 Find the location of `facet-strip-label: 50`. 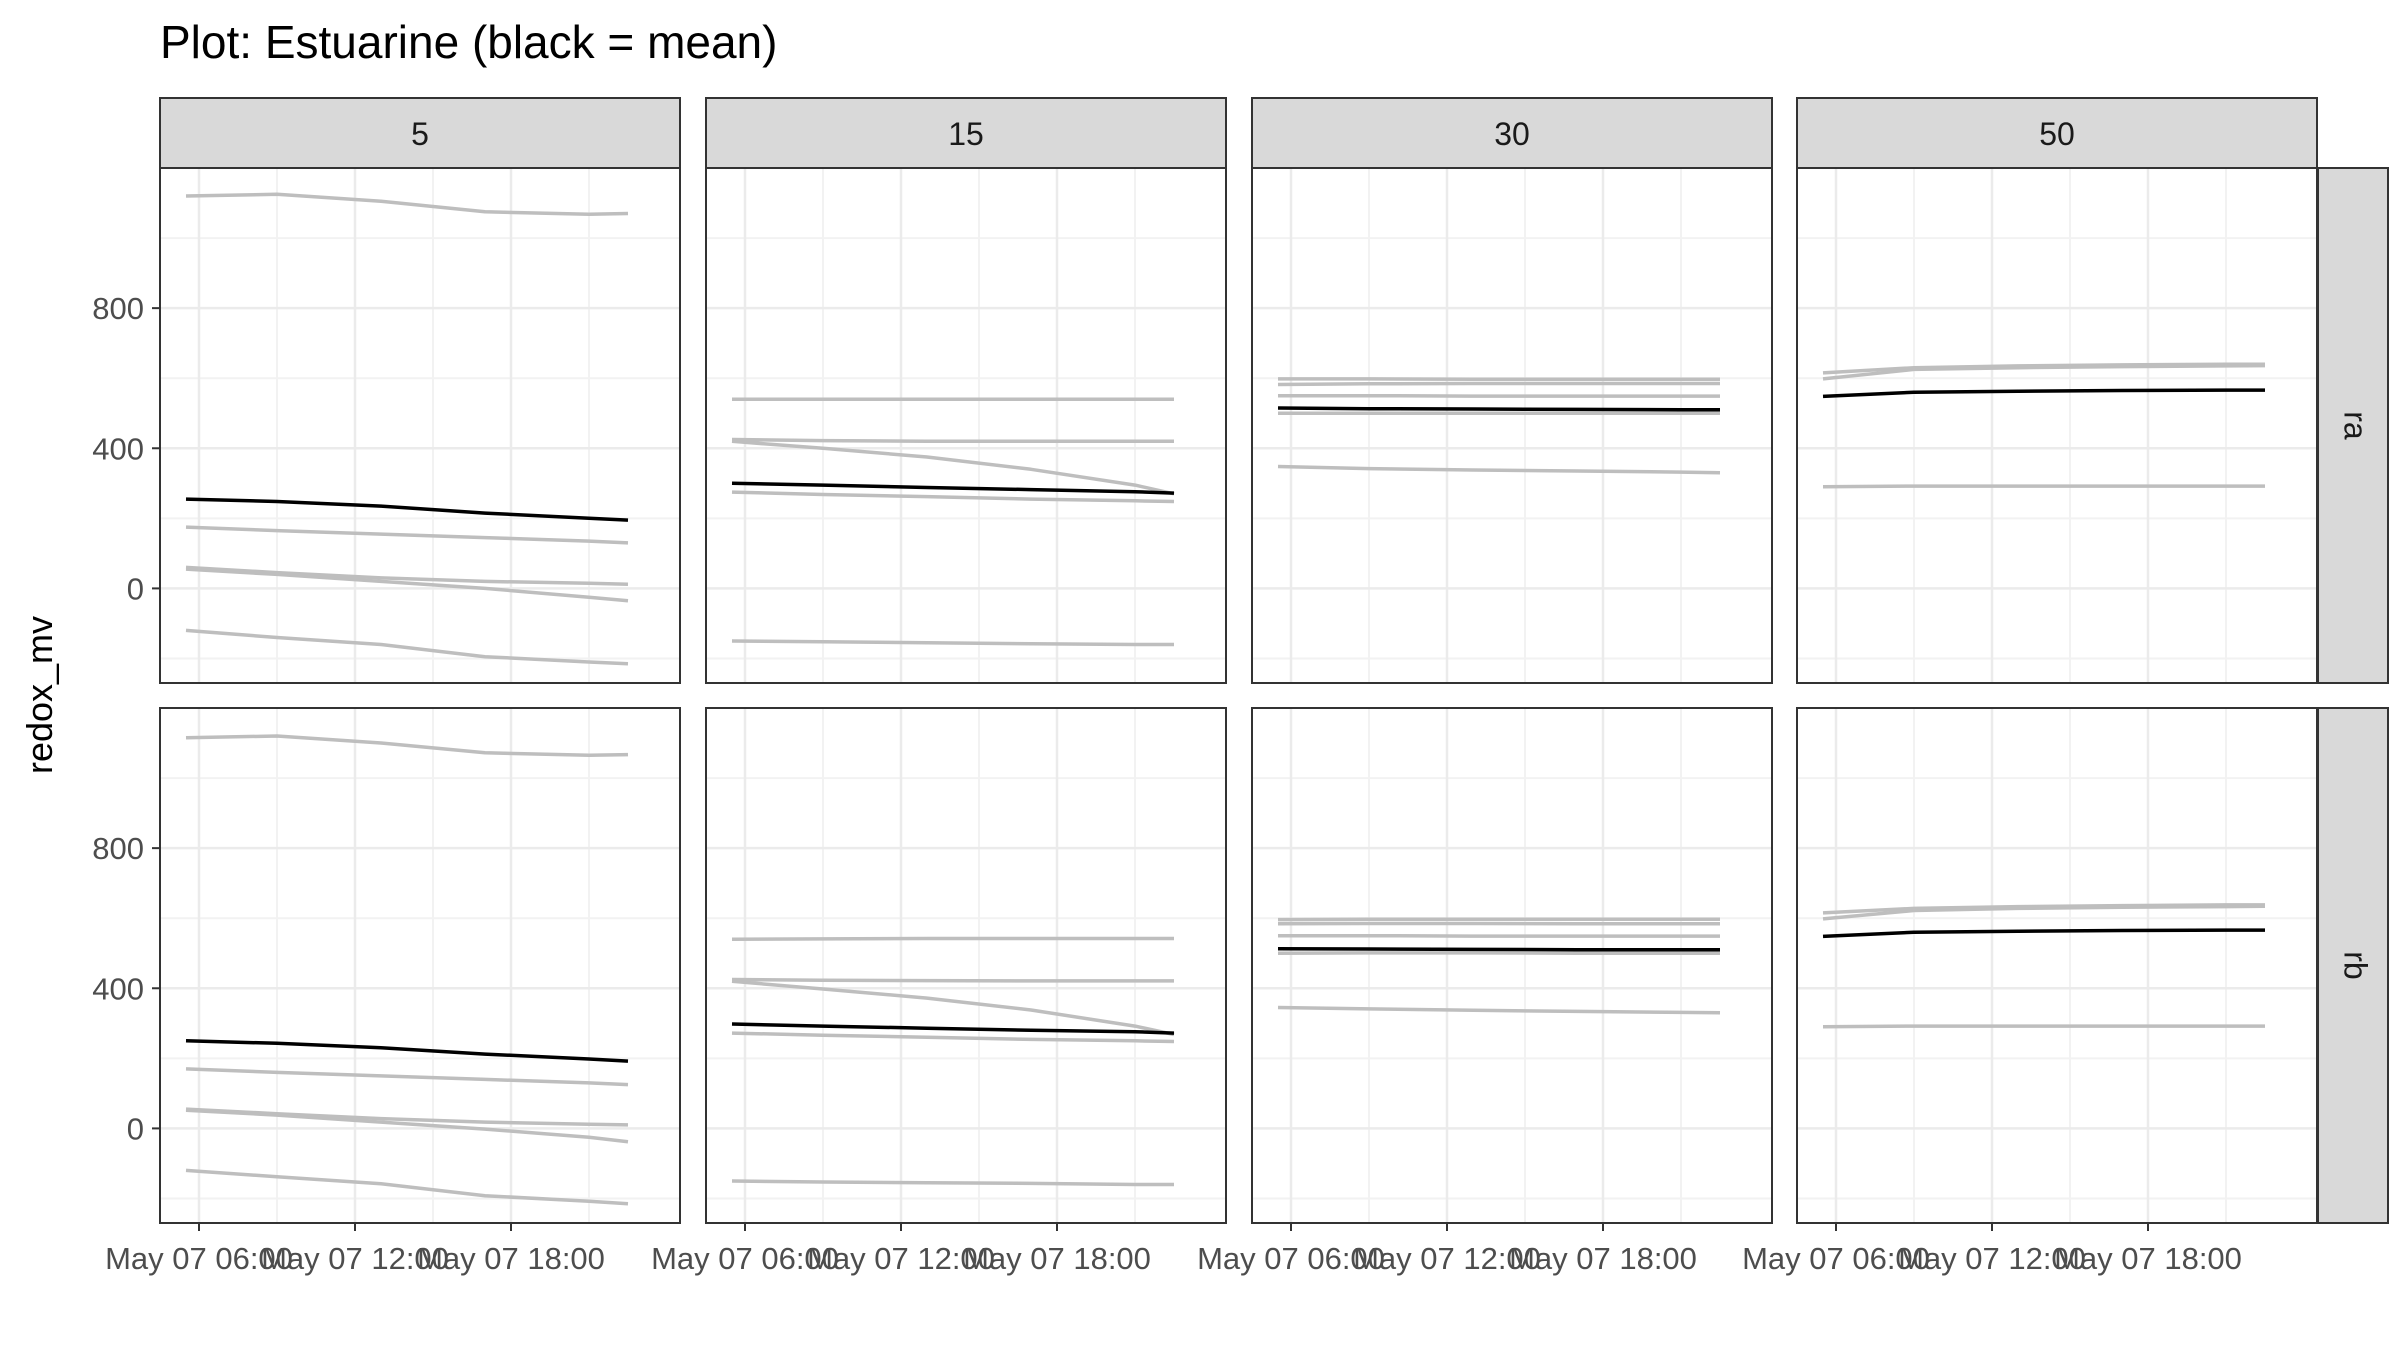

facet-strip-label: 50 is located at coordinates (2057, 134).